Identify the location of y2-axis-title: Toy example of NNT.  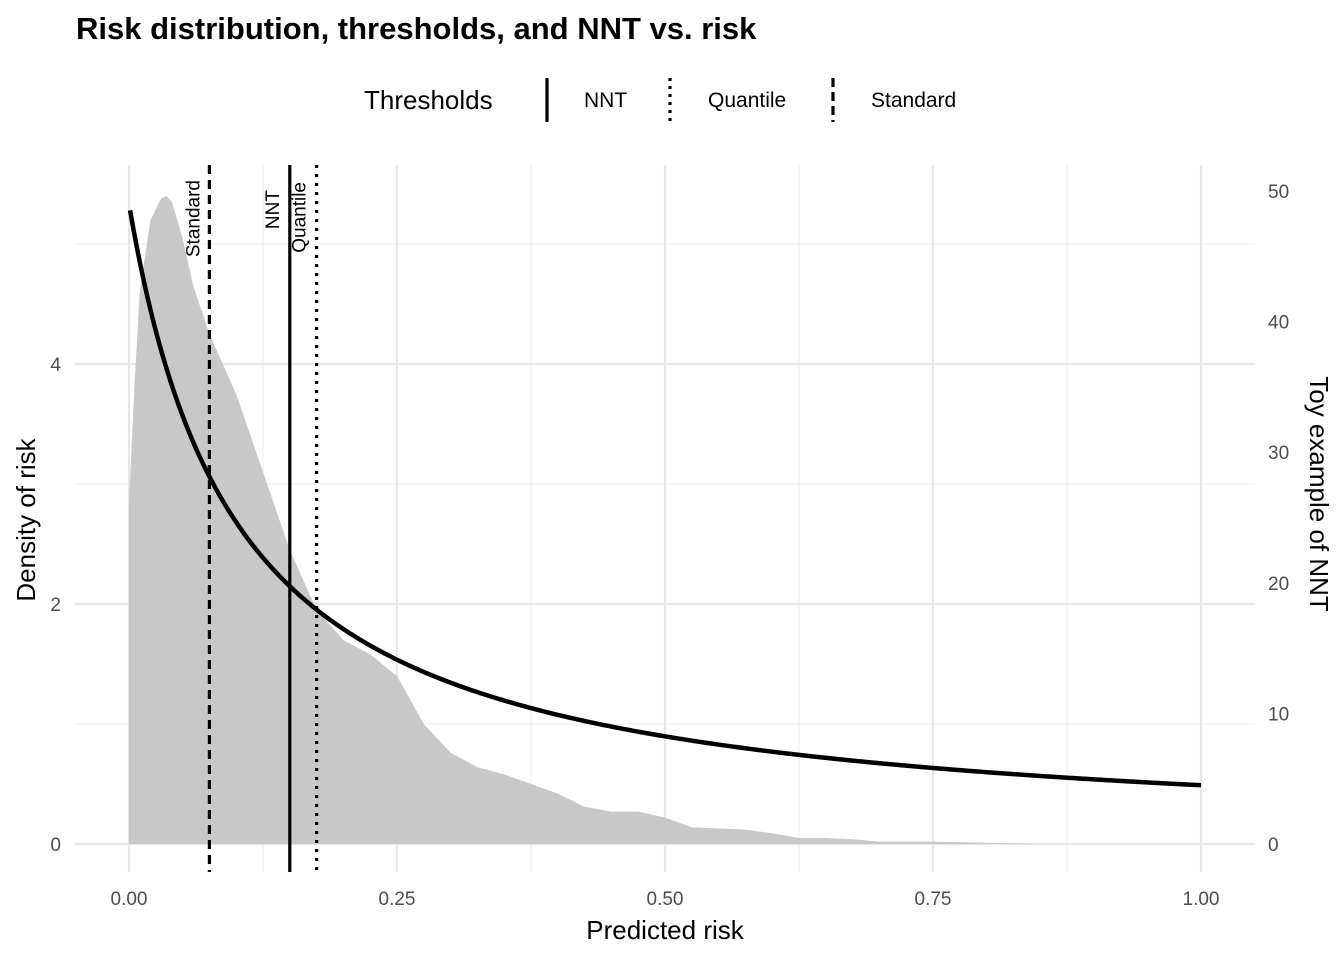
(1319, 494).